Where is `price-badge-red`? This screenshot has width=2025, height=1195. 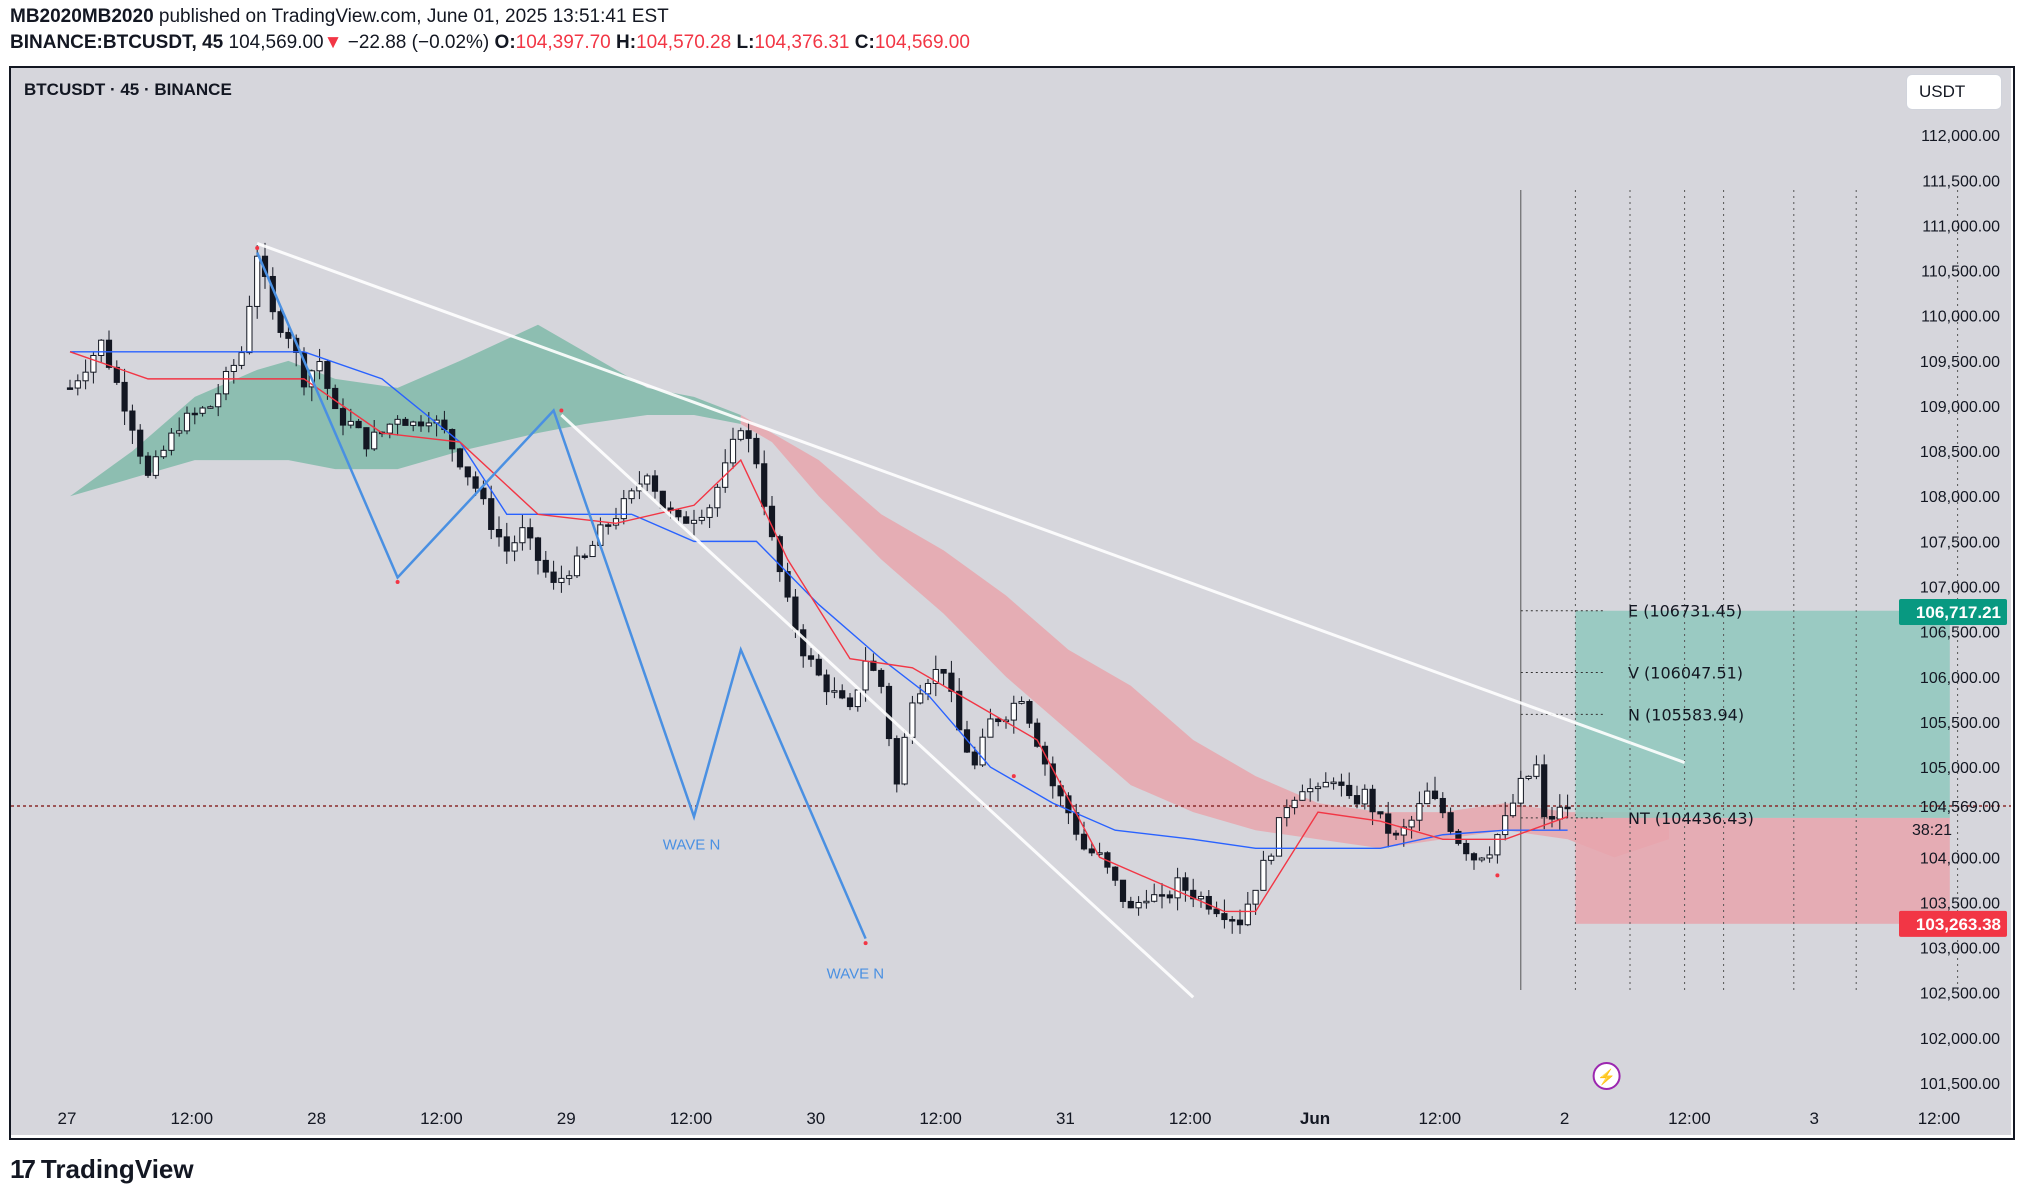
price-badge-red is located at coordinates (1953, 923).